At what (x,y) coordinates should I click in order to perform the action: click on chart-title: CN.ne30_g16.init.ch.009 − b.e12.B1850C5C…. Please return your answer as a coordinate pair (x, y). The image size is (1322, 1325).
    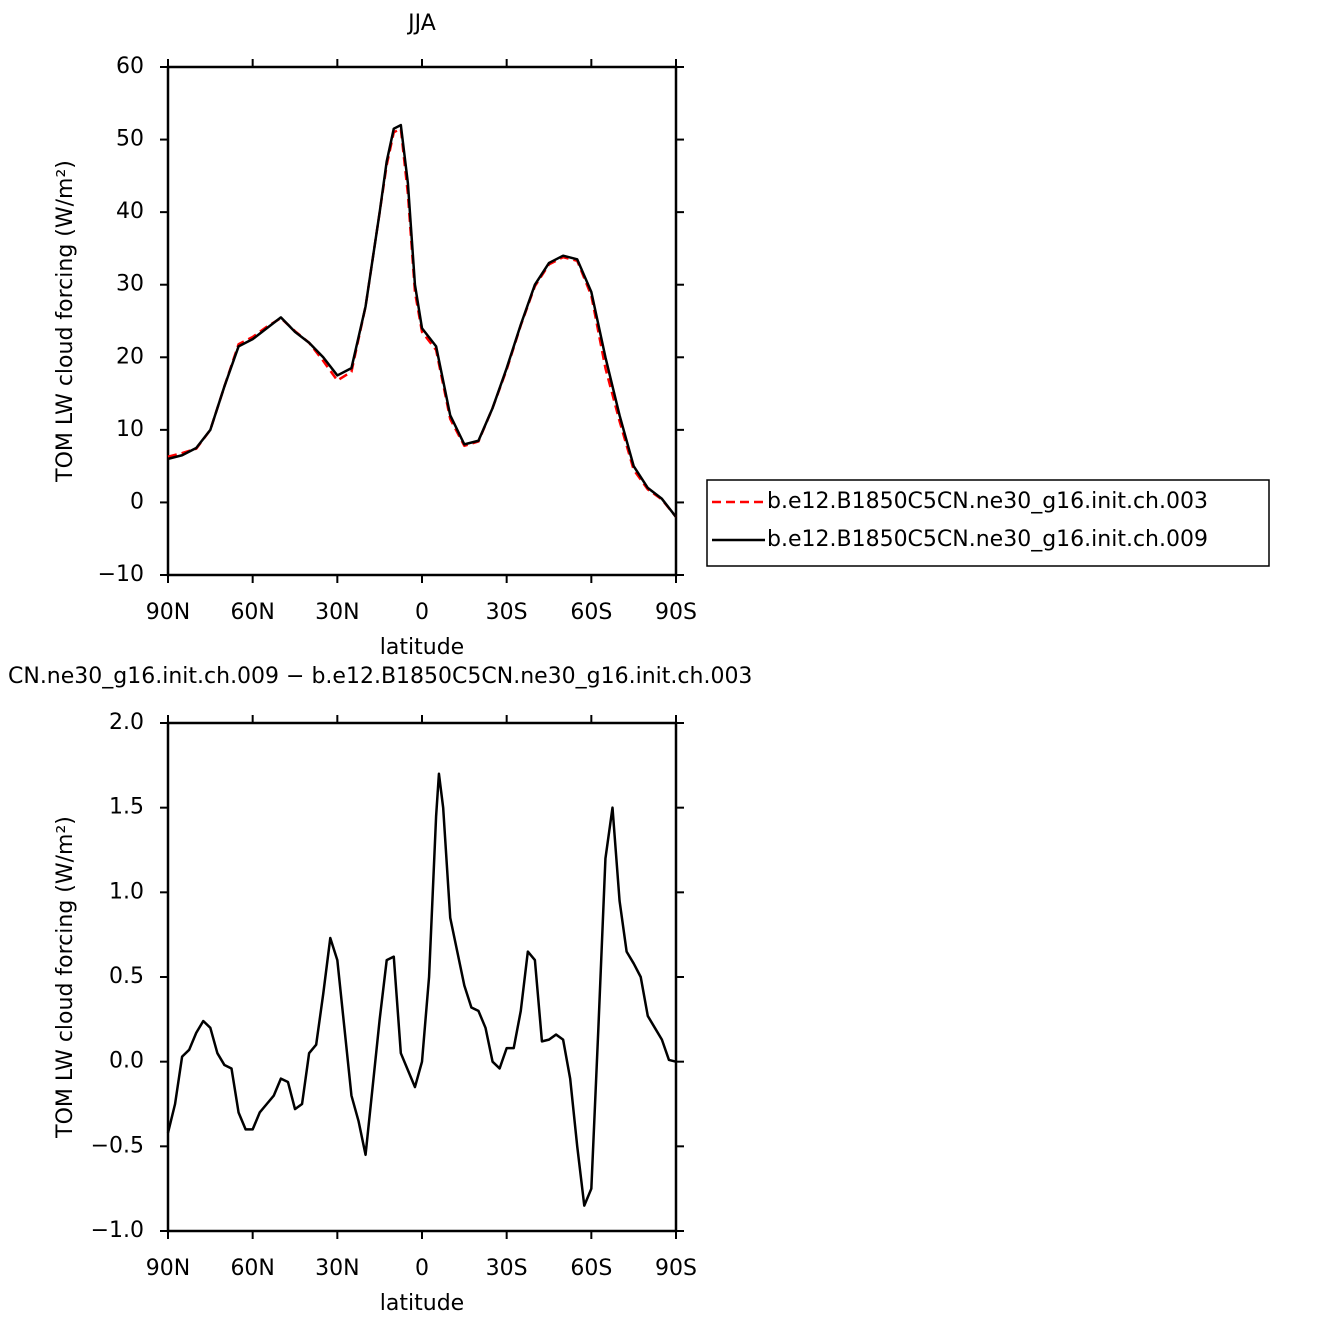
    Looking at the image, I should click on (380, 676).